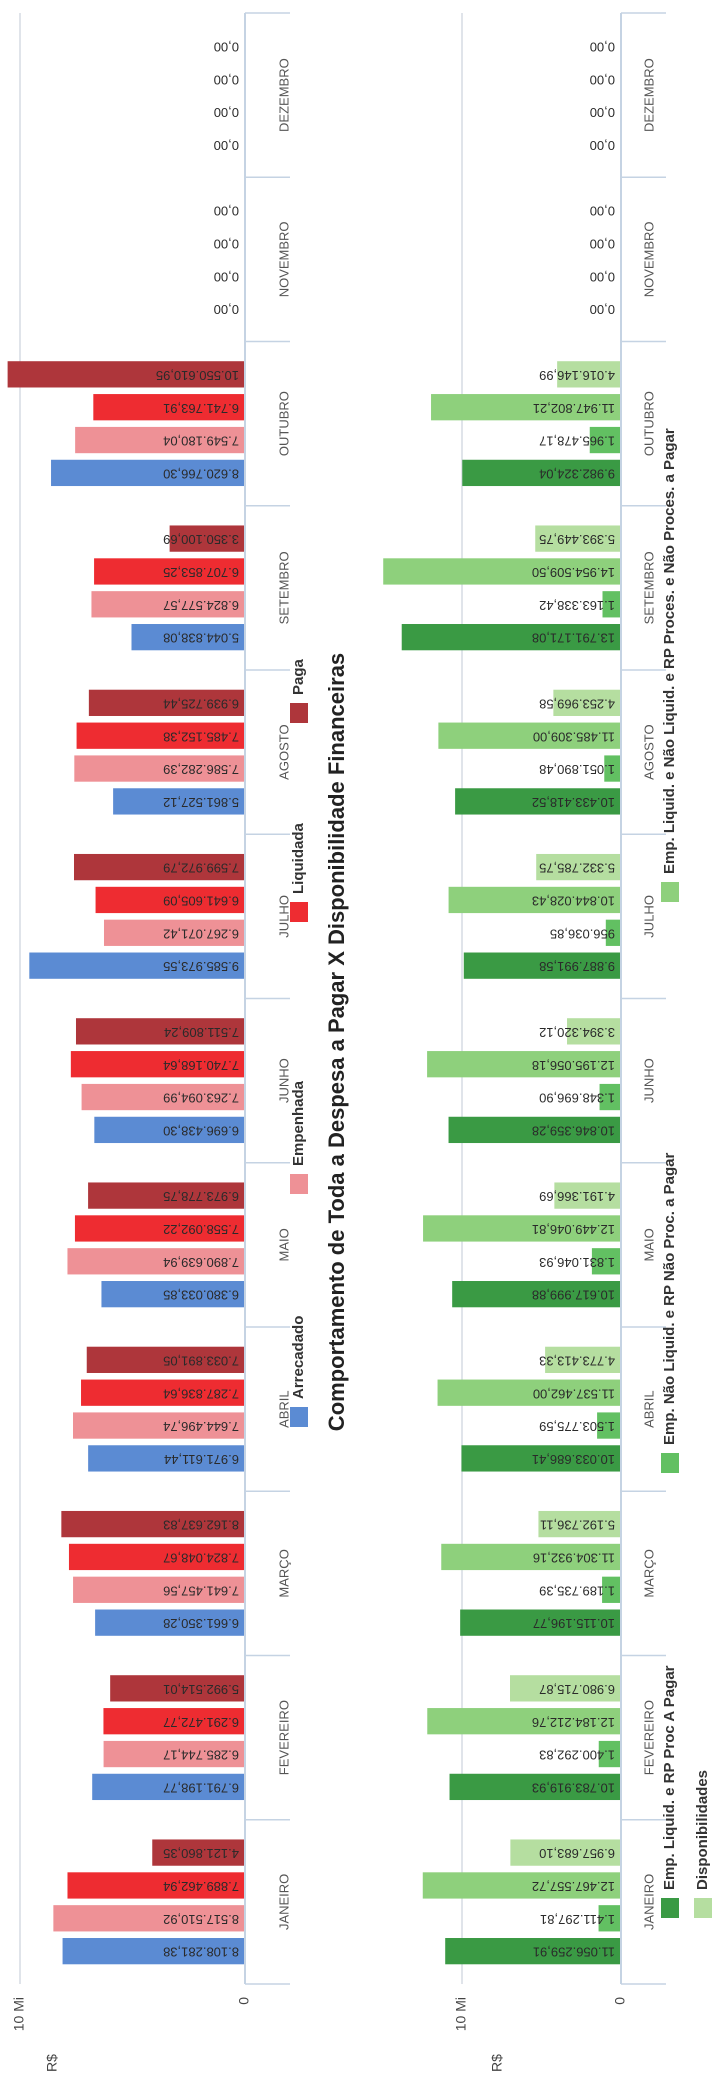  What do you see at coordinates (577, 1360) in the screenshot?
I see `value-label: 4.773.413,33` at bounding box center [577, 1360].